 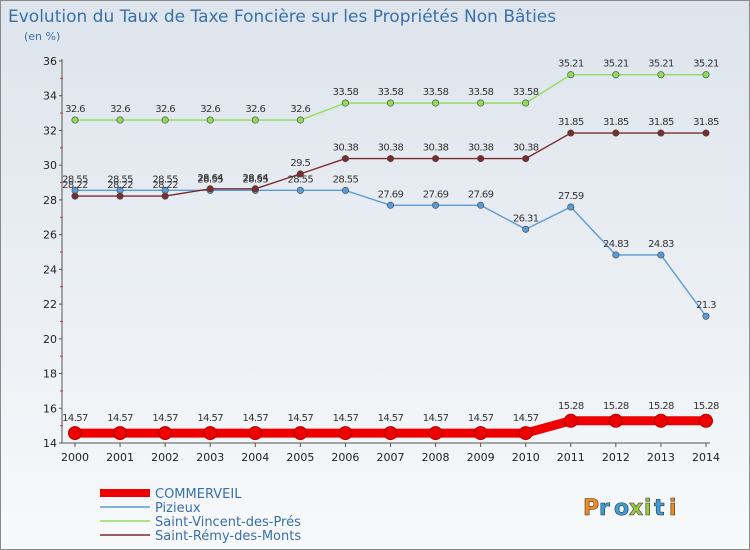 I want to click on chart-subtitle: (en %), so click(x=42, y=36).